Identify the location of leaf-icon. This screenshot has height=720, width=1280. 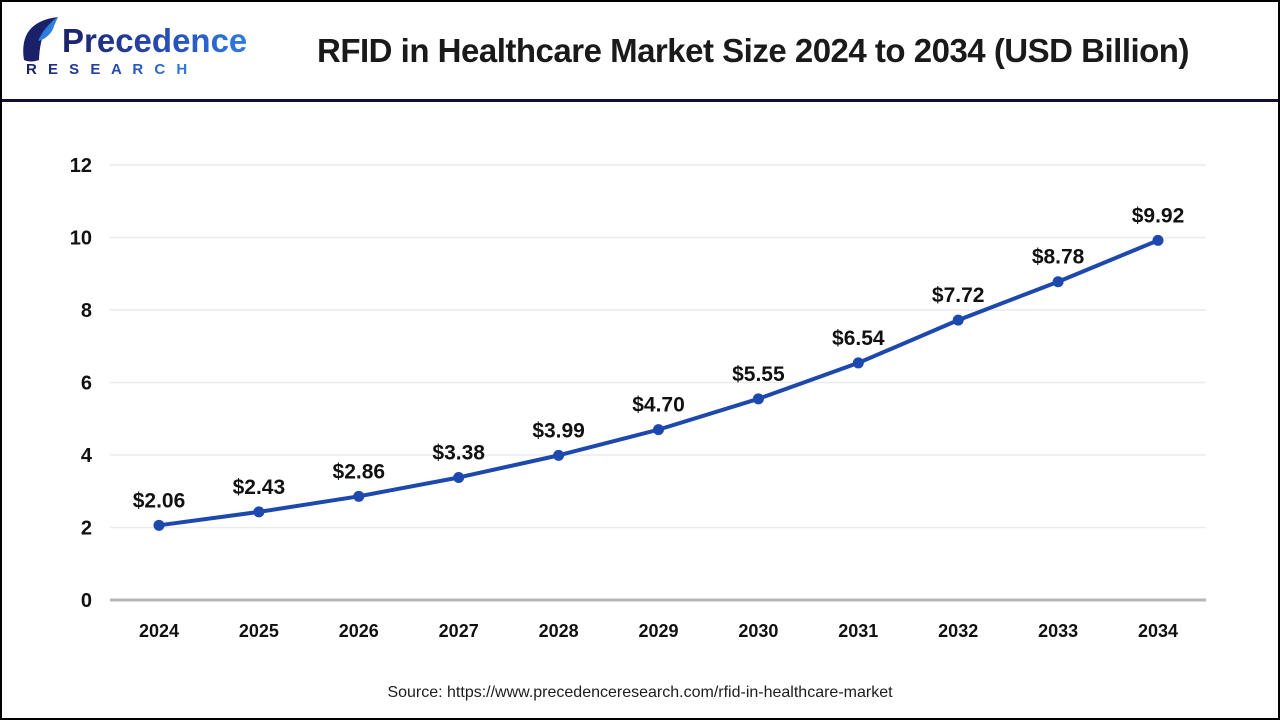
(40, 39).